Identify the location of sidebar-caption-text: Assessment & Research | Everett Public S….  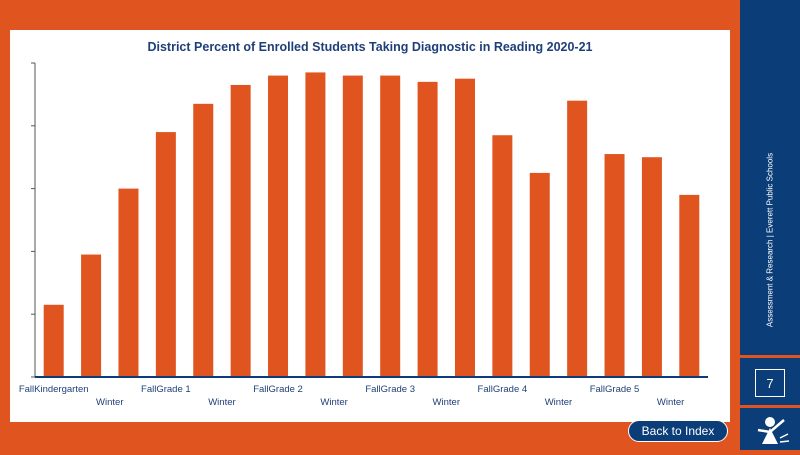
(770, 240).